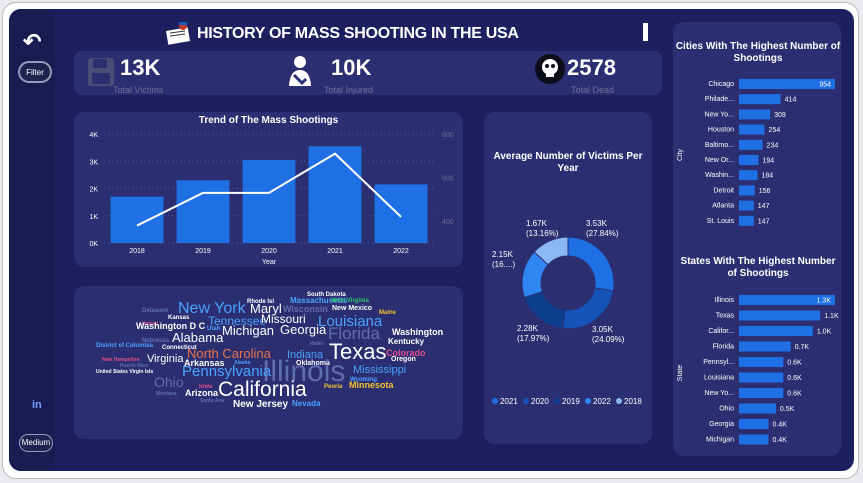  What do you see at coordinates (93, 217) in the screenshot?
I see `y-tick-label: 1K` at bounding box center [93, 217].